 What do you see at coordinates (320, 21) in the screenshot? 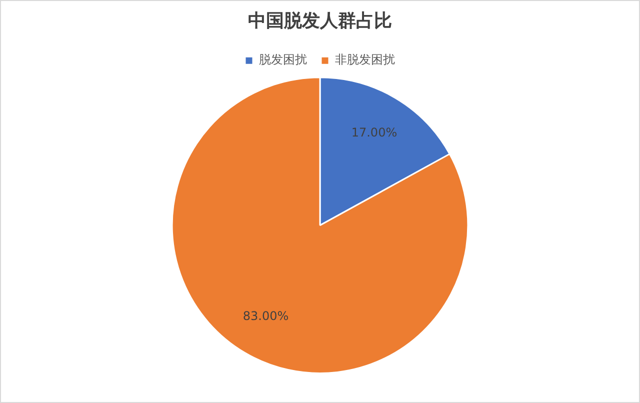
I see `chart-title: 中国脱发人群占比` at bounding box center [320, 21].